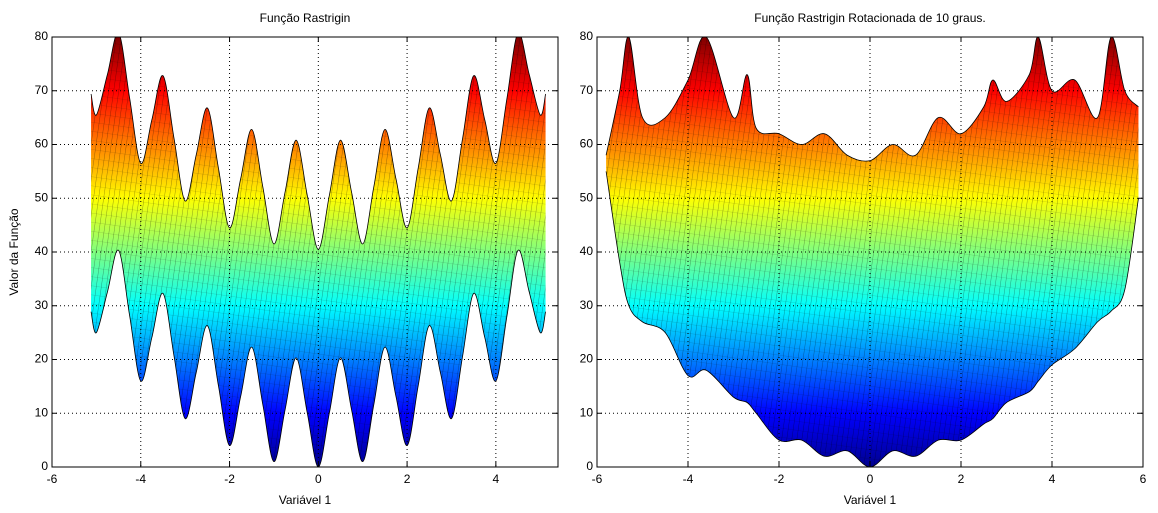 The width and height of the screenshot is (1158, 513). I want to click on chart-title: Função Rastrigin, so click(305, 18).